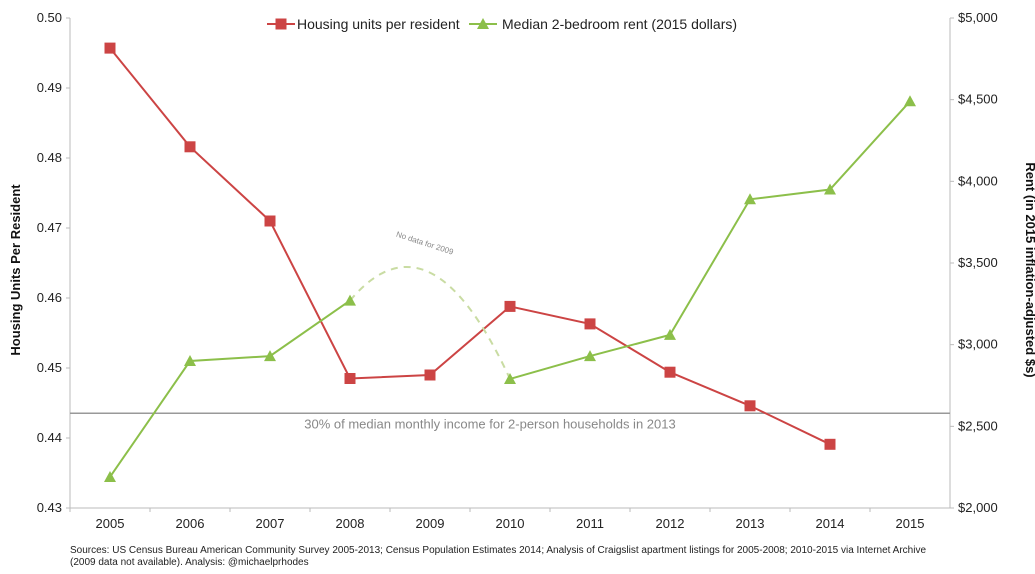 This screenshot has height=574, width=1035. Describe the element at coordinates (978, 425) in the screenshot. I see `right-tick-label: $2,500` at that location.